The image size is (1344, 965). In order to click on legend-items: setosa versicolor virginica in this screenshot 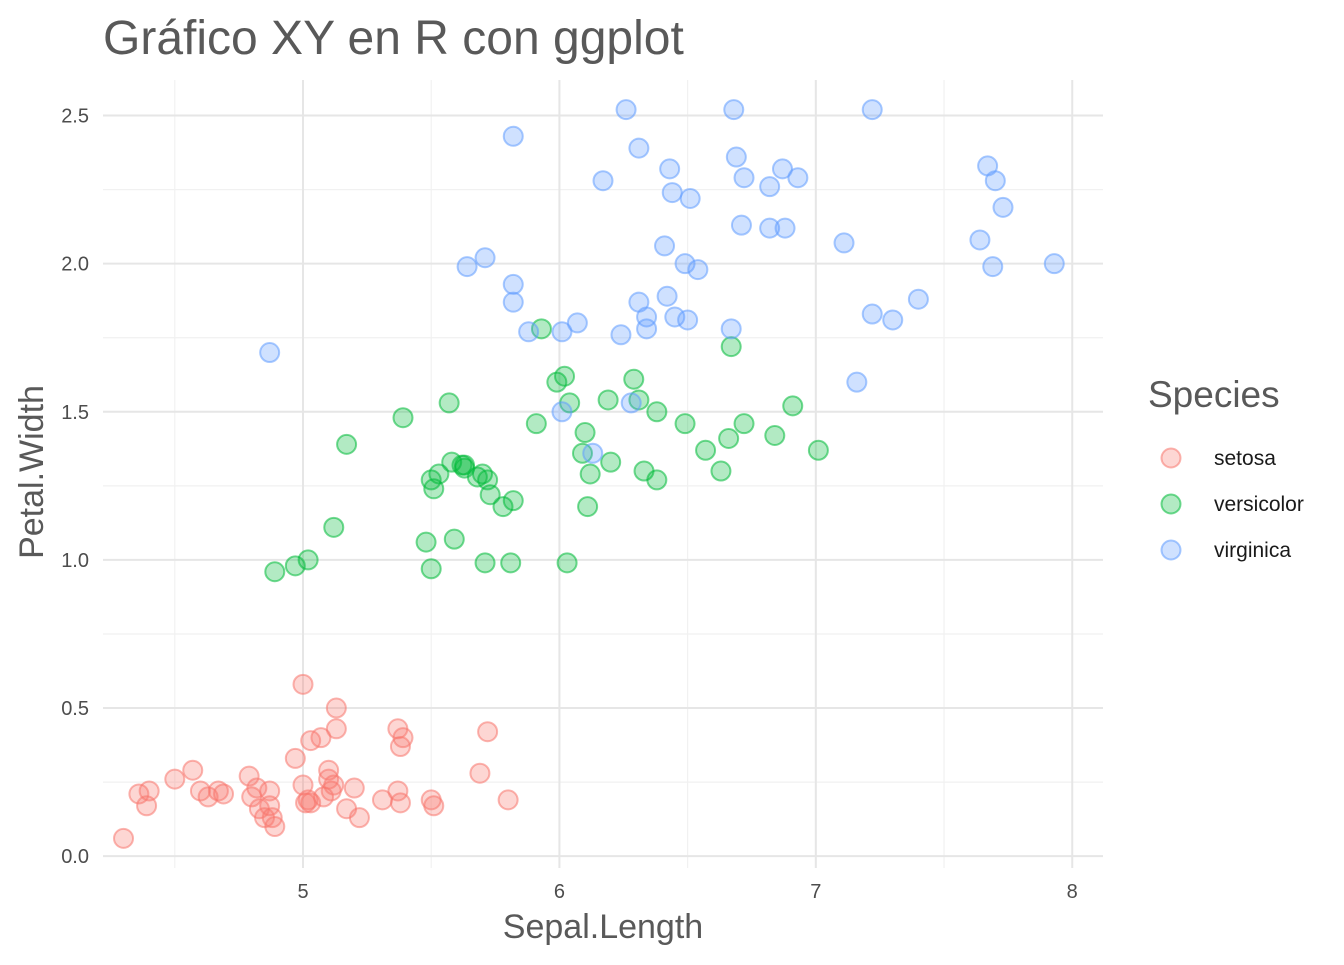, I will do `click(1232, 504)`.